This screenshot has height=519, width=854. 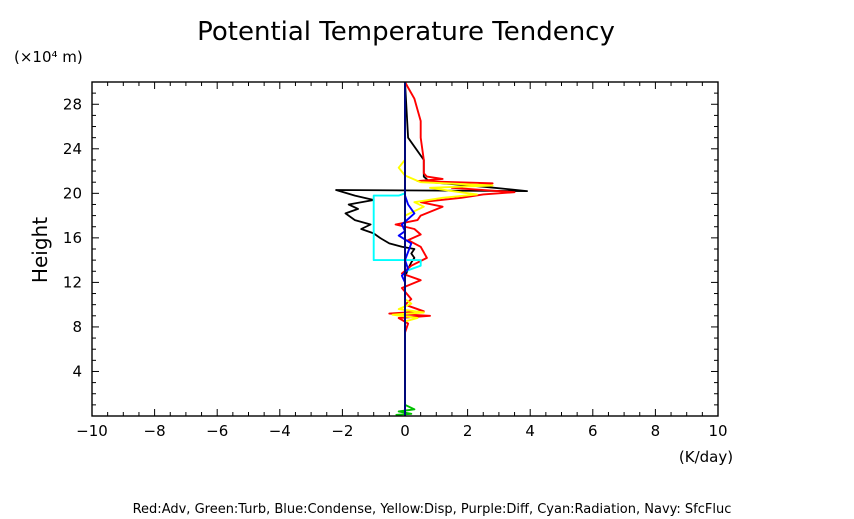 What do you see at coordinates (656, 431) in the screenshot?
I see `x-tick-label: 8` at bounding box center [656, 431].